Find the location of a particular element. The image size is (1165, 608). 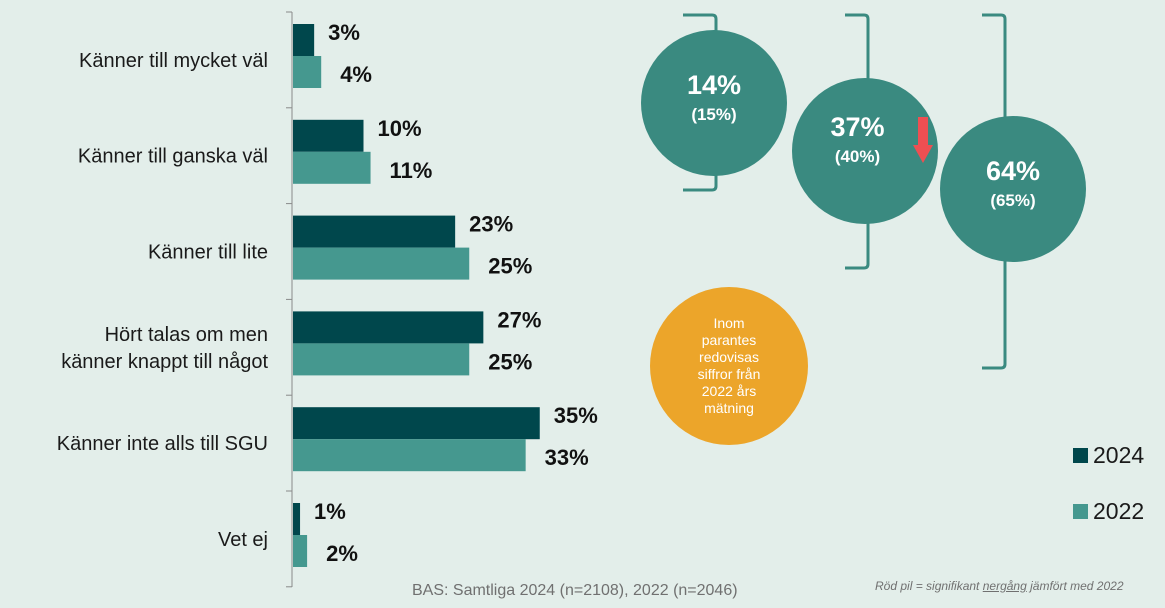

value-label-2022: 33% is located at coordinates (567, 457).